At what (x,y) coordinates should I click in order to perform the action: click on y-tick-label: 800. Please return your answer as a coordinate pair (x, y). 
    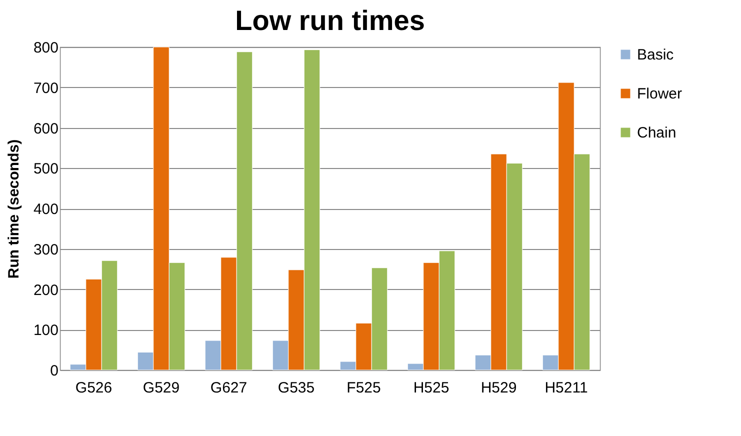
    Looking at the image, I should click on (45, 48).